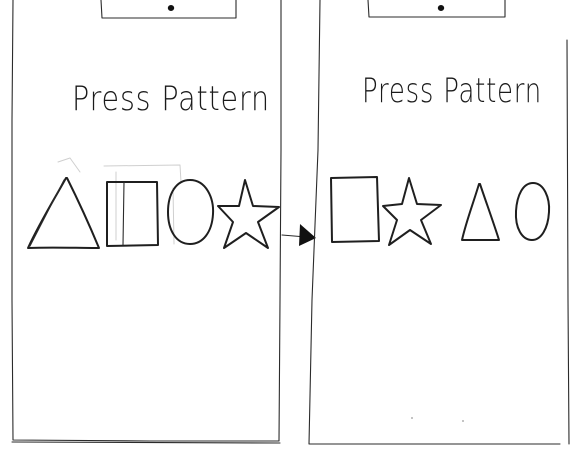 The width and height of the screenshot is (570, 463). I want to click on screen-2-camera-dot, so click(441, 8).